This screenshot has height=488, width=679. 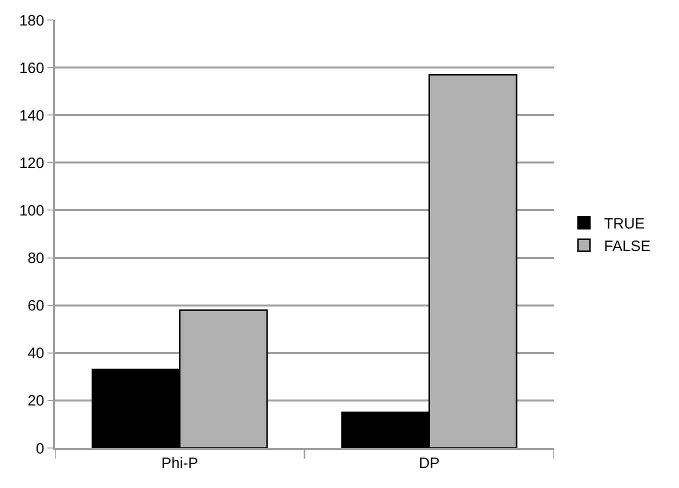 I want to click on y-tick-label: 180, so click(x=31, y=21).